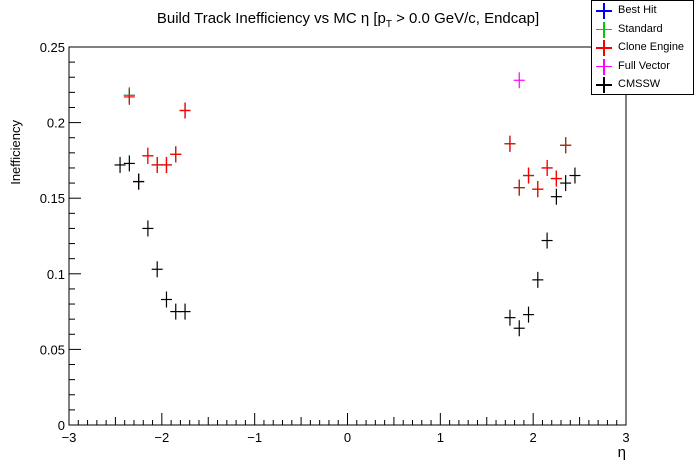  Describe the element at coordinates (533, 437) in the screenshot. I see `x-tick-label: 2` at that location.